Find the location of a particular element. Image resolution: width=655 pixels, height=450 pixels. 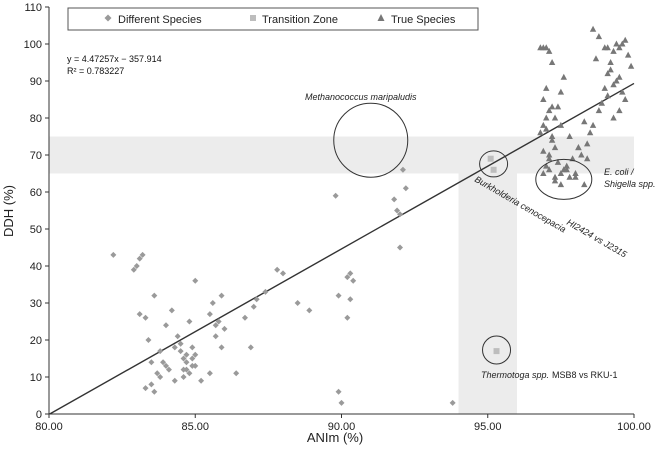

annotation-shigella: Shigella spp. is located at coordinates (629, 184).